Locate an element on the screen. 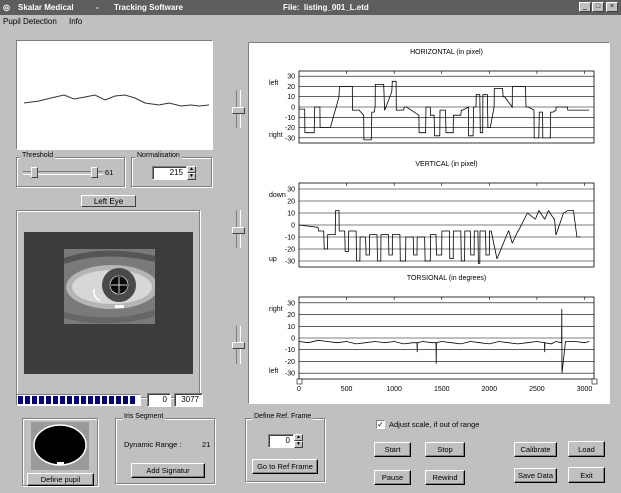 This screenshot has width=621, height=493. normalisation-field: 215 is located at coordinates (169, 173).